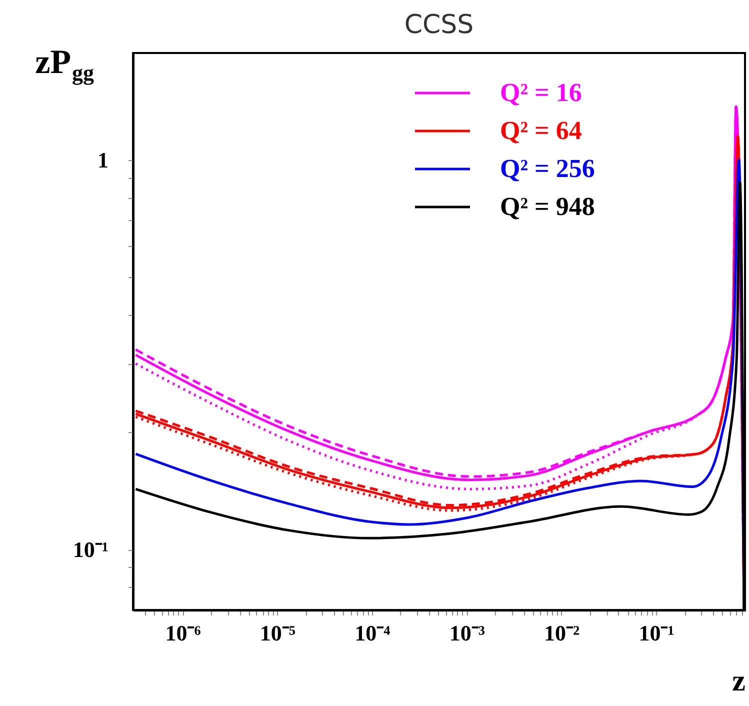 The height and width of the screenshot is (706, 749). I want to click on x-tick-label: 10⁻¹, so click(656, 633).